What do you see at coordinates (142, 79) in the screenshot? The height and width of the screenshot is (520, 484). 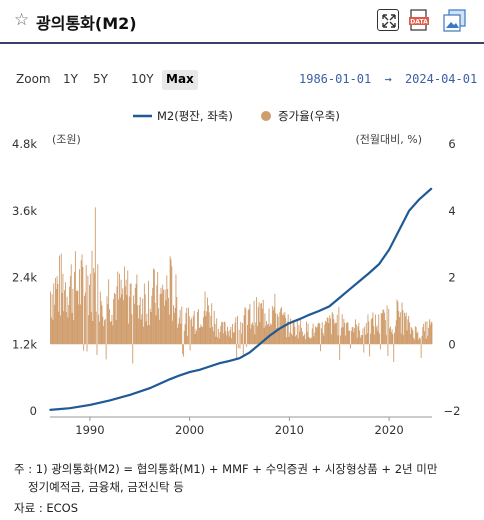 I see `zoom-10y-button: 10Y` at bounding box center [142, 79].